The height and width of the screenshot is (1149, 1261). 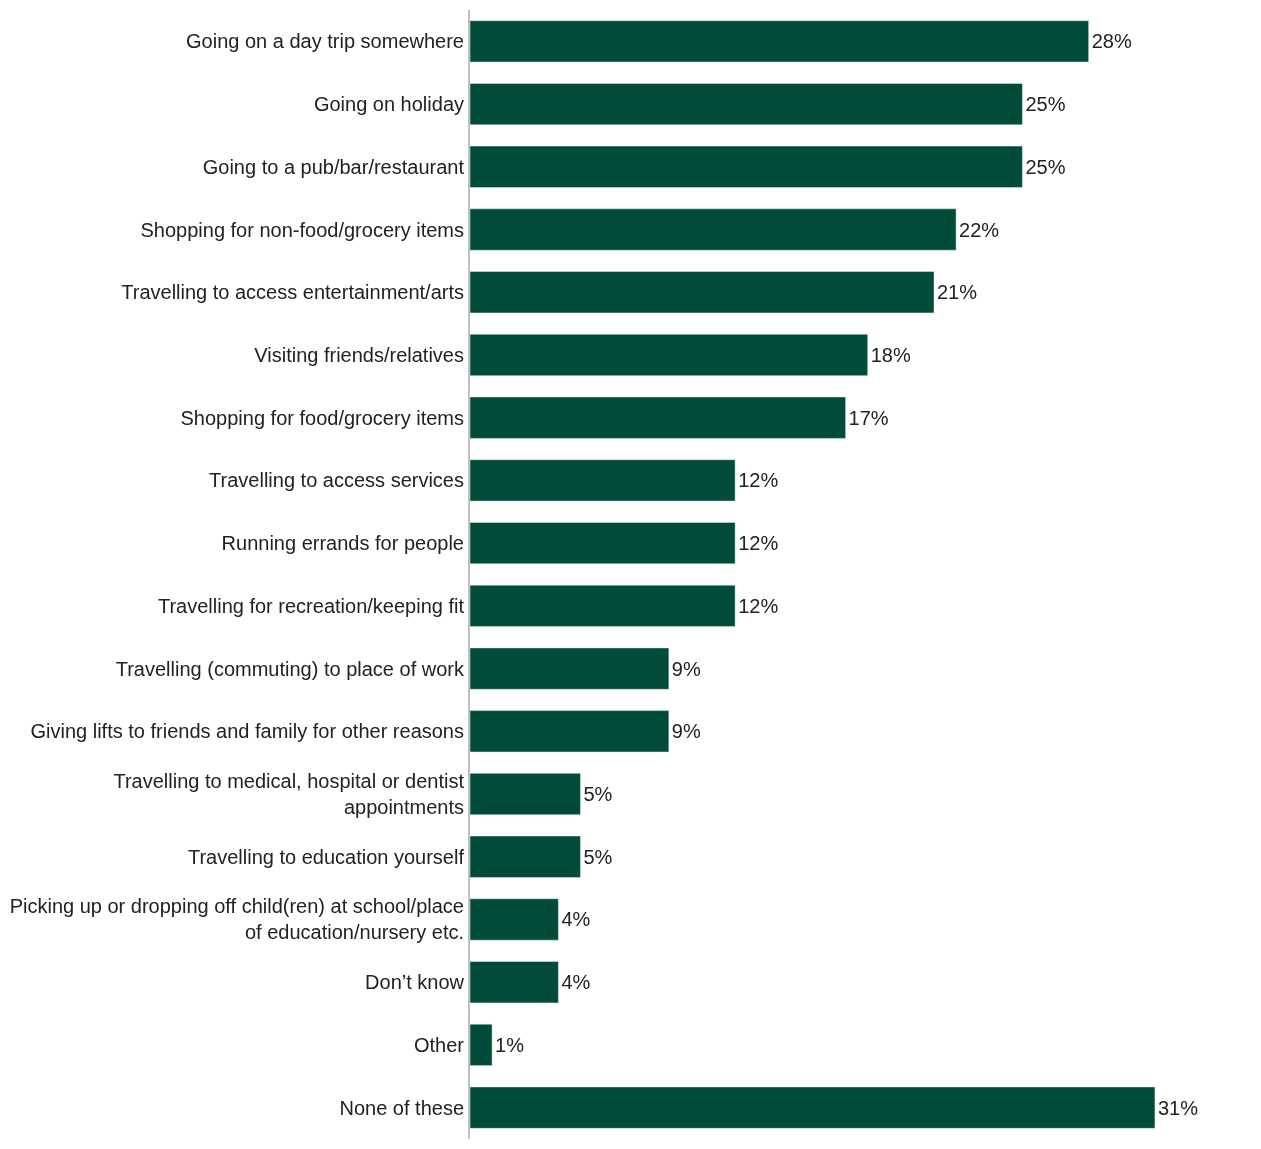 What do you see at coordinates (1178, 1107) in the screenshot?
I see `data-label: 31%` at bounding box center [1178, 1107].